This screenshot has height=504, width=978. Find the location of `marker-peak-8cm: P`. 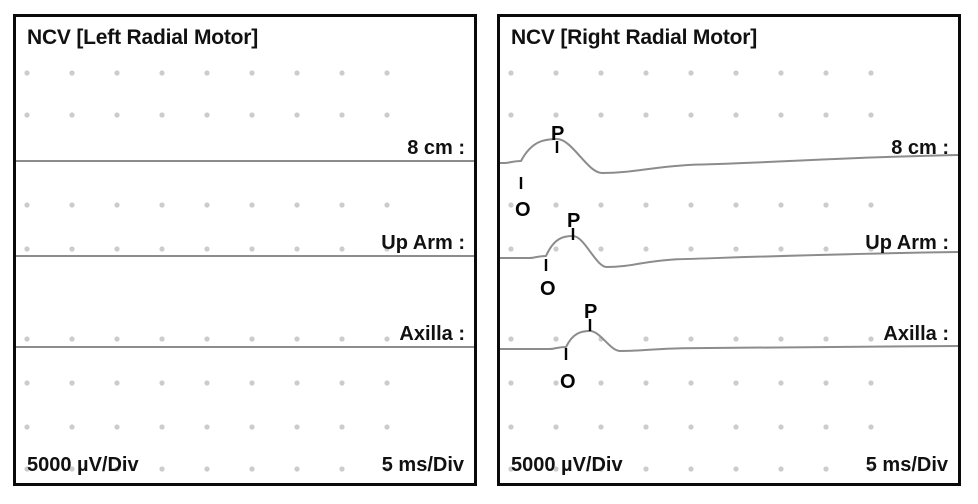

marker-peak-8cm: P is located at coordinates (558, 134).